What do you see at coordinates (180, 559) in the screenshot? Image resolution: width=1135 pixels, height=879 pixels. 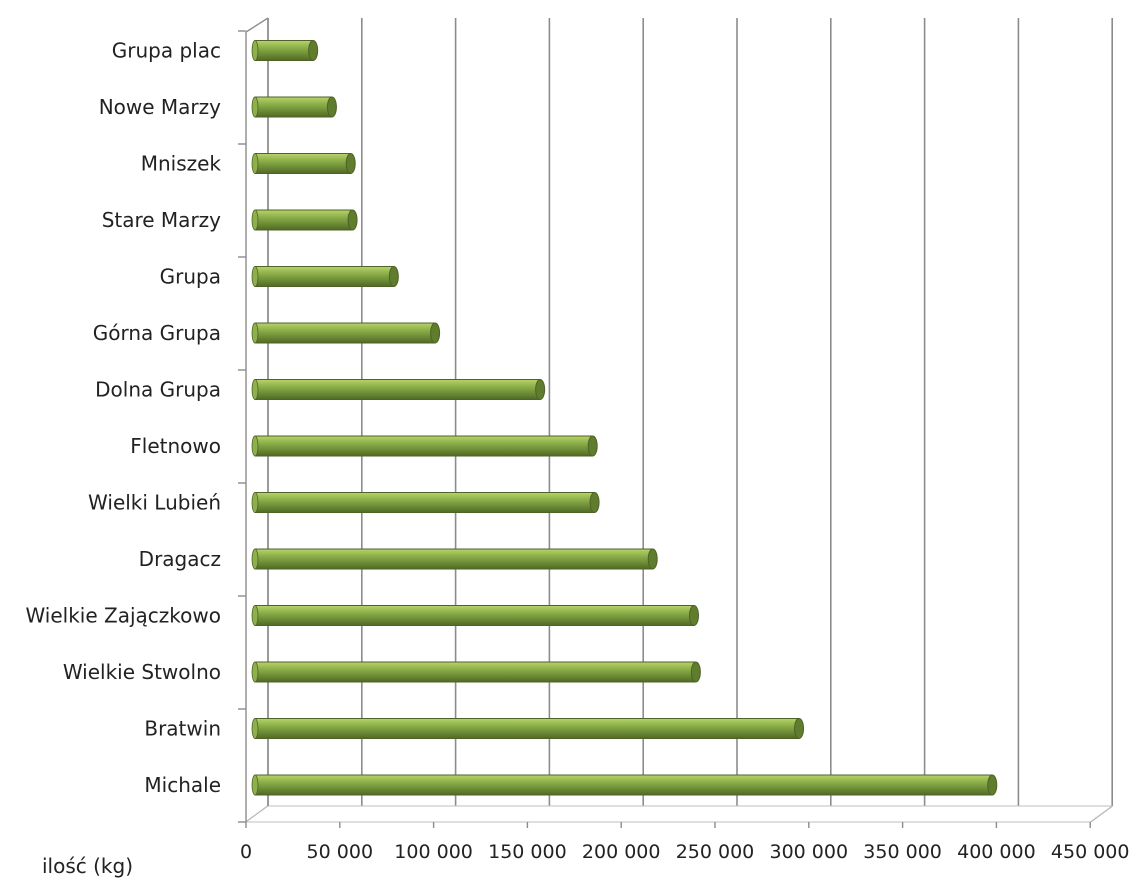 I see `category-label: Dragacz` at bounding box center [180, 559].